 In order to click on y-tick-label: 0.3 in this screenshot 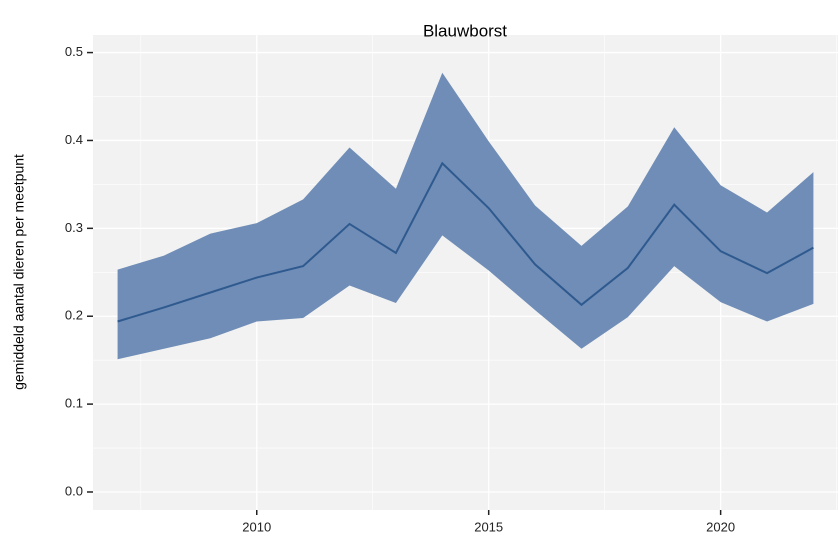, I will do `click(74, 227)`.